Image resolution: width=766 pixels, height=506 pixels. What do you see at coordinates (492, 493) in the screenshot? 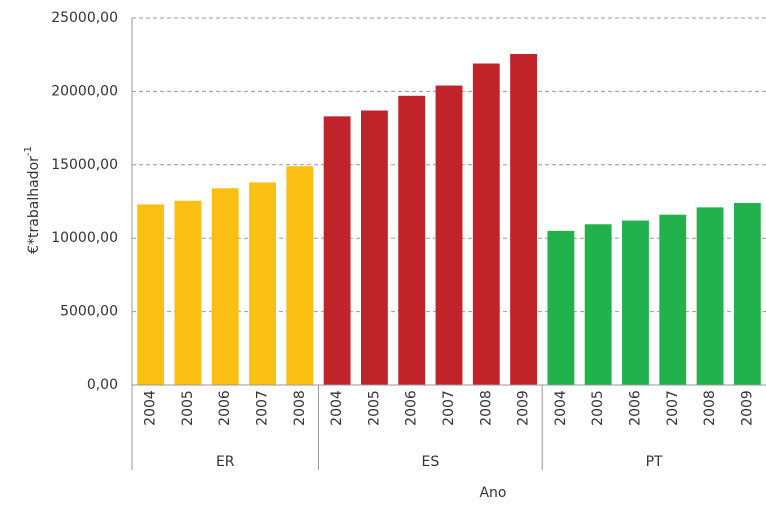
I see `x-axis-label: Ano` at bounding box center [492, 493].